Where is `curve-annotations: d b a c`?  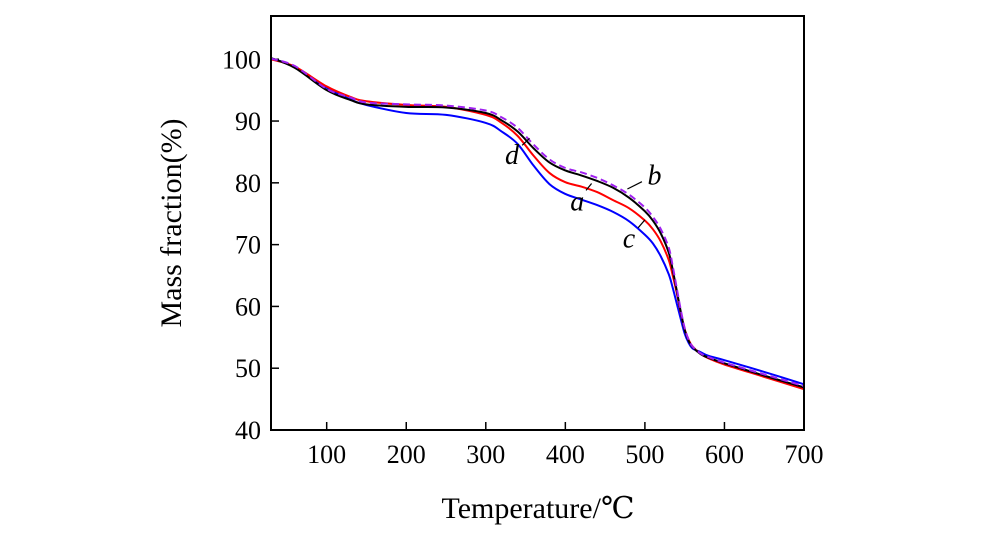
curve-annotations: d b a c is located at coordinates (583, 195).